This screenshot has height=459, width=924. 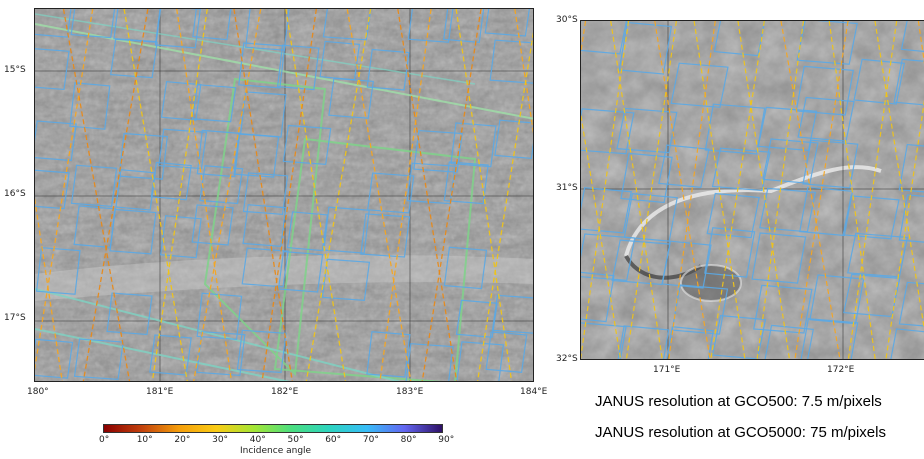 I want to click on left-lon-label: 182°E, so click(x=285, y=392).